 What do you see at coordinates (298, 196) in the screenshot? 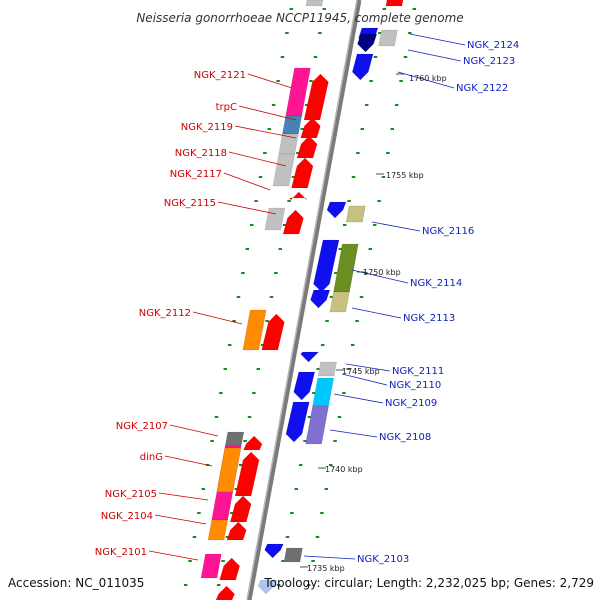
I see `feature-small-red` at bounding box center [298, 196].